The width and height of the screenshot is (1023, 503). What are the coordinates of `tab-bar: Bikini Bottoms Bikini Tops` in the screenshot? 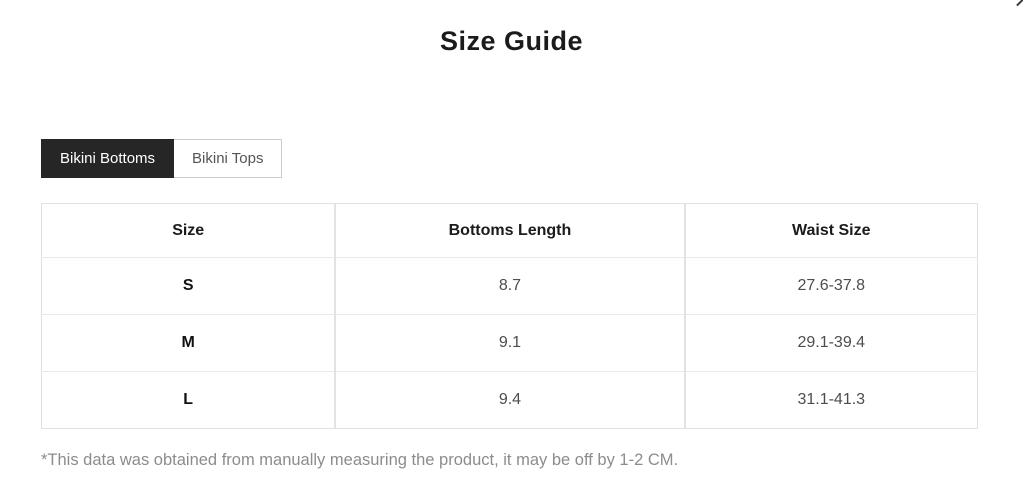 It's located at (162, 158).